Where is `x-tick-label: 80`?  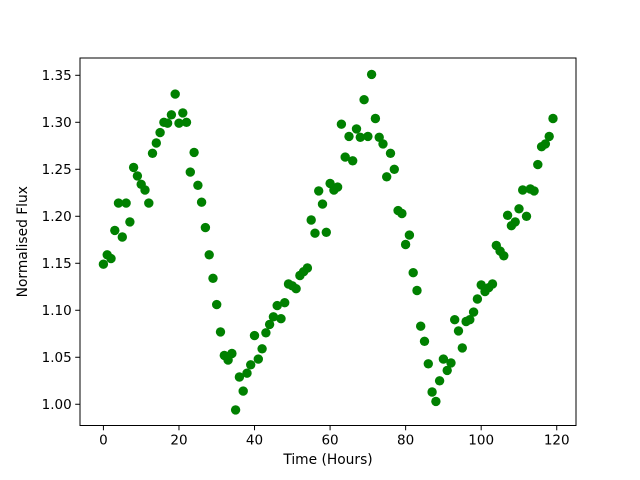
x-tick-label: 80 is located at coordinates (405, 441).